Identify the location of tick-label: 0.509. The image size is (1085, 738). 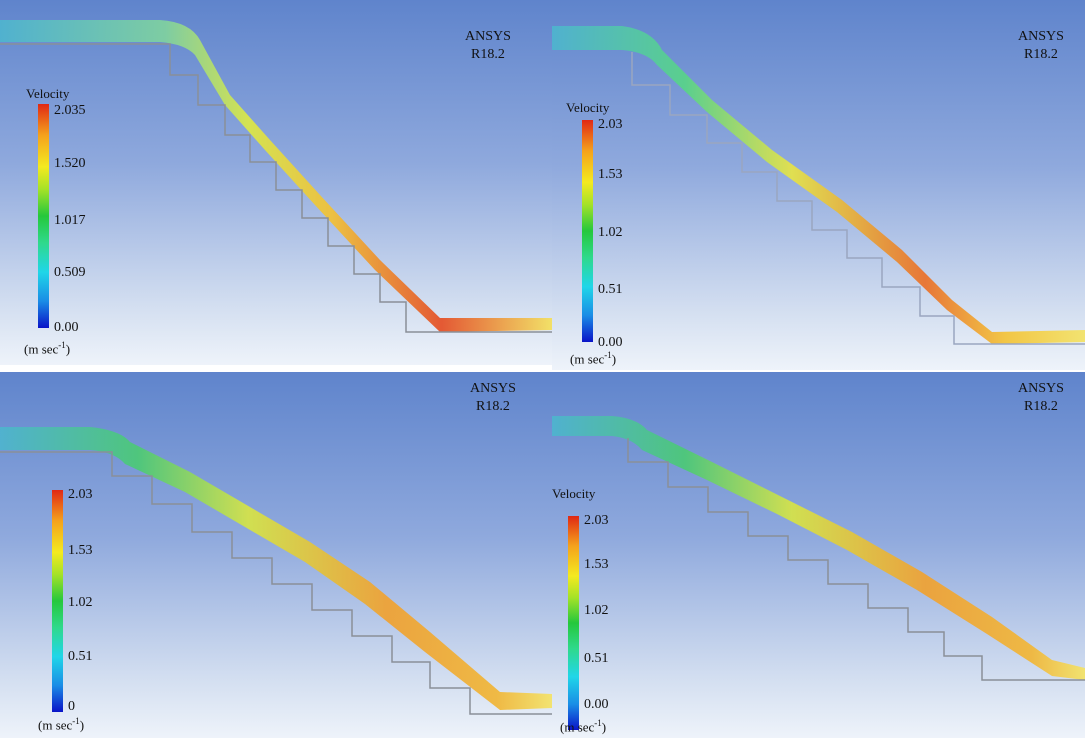
(70, 272).